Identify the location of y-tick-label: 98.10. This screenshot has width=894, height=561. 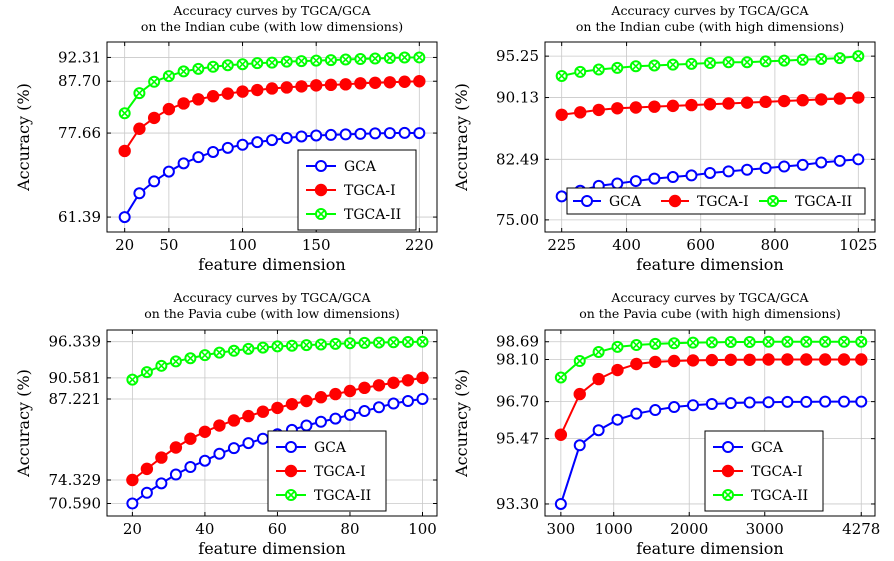
(517, 359).